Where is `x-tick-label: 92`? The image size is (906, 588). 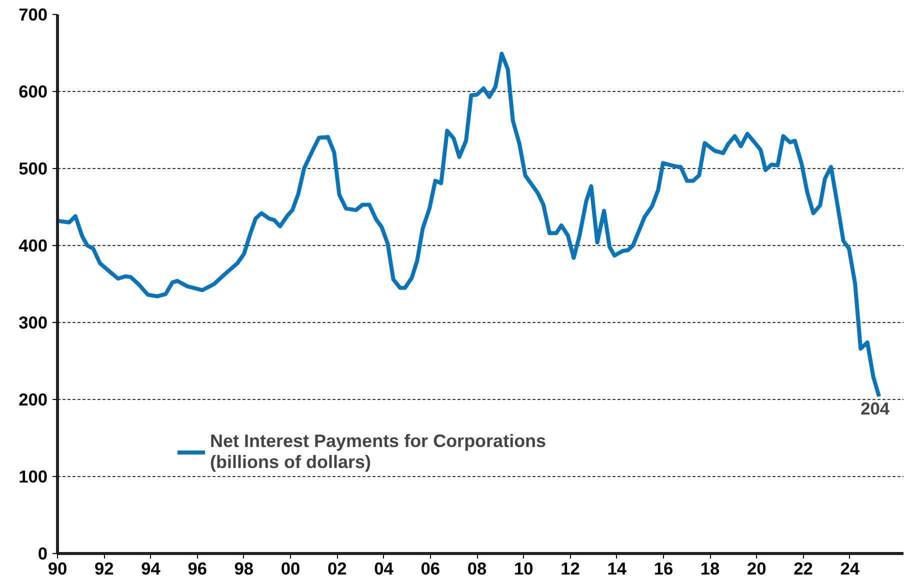
x-tick-label: 92 is located at coordinates (104, 568).